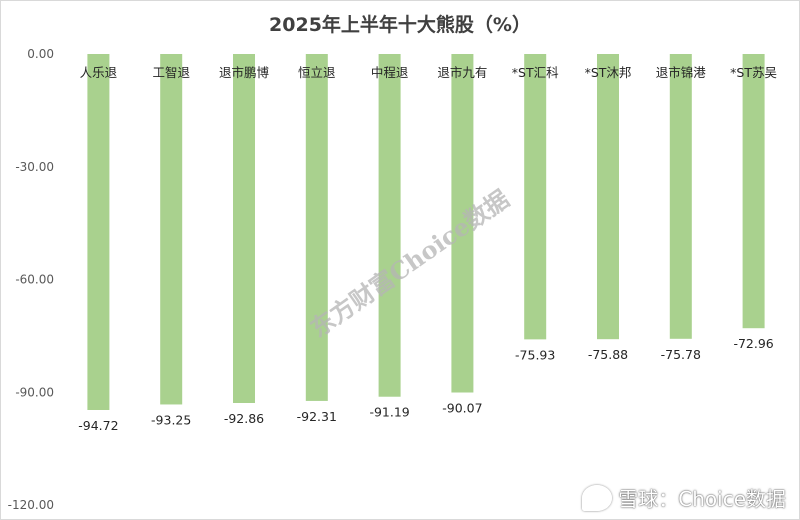 The height and width of the screenshot is (520, 800). What do you see at coordinates (608, 354) in the screenshot?
I see `data-label: -75.88` at bounding box center [608, 354].